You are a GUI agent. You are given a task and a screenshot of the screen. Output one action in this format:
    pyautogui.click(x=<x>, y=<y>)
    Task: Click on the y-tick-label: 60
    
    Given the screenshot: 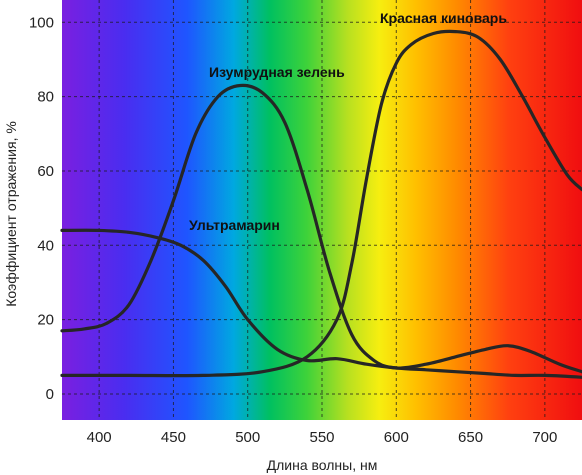 What is the action you would take?
    pyautogui.click(x=45, y=171)
    